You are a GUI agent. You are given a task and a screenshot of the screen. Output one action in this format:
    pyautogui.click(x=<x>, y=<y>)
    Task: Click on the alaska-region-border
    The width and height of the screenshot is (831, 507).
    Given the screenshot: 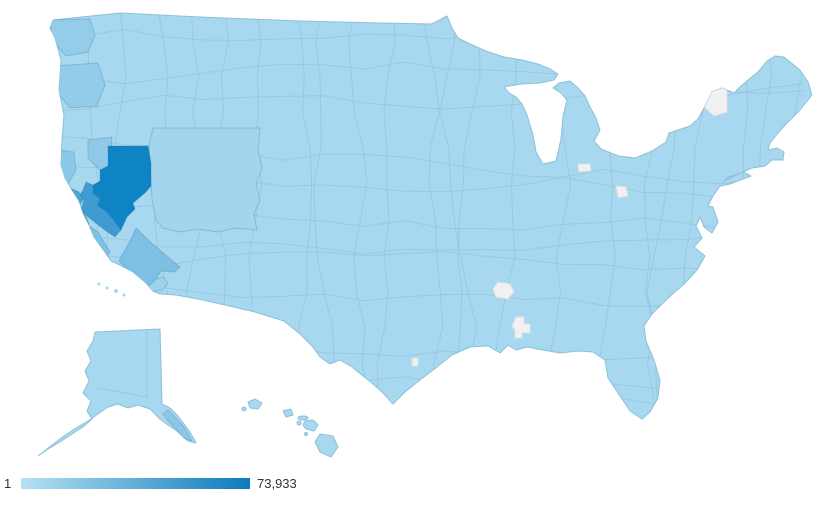 What is the action you would take?
    pyautogui.click(x=122, y=392)
    